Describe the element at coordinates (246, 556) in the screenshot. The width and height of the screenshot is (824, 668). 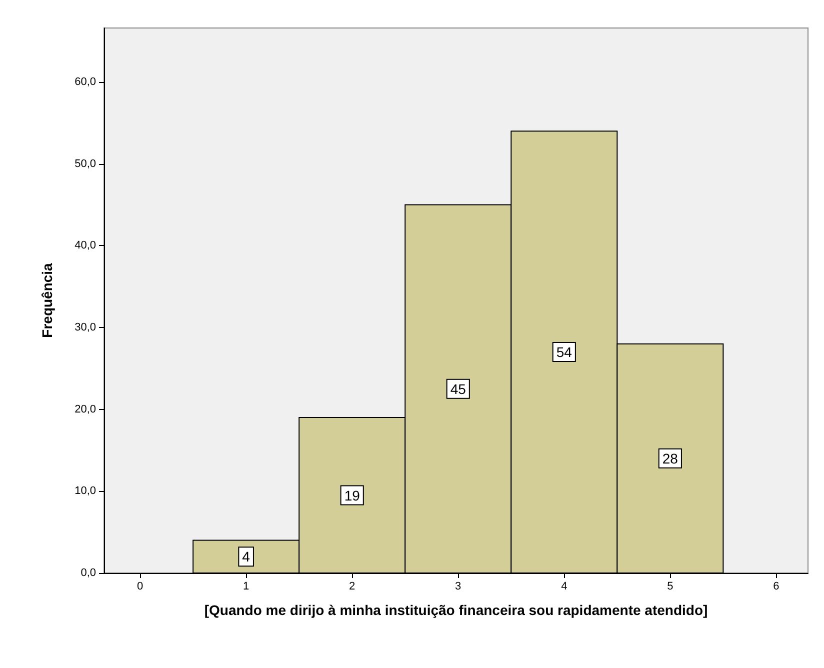
I see `data-label: 4` at that location.